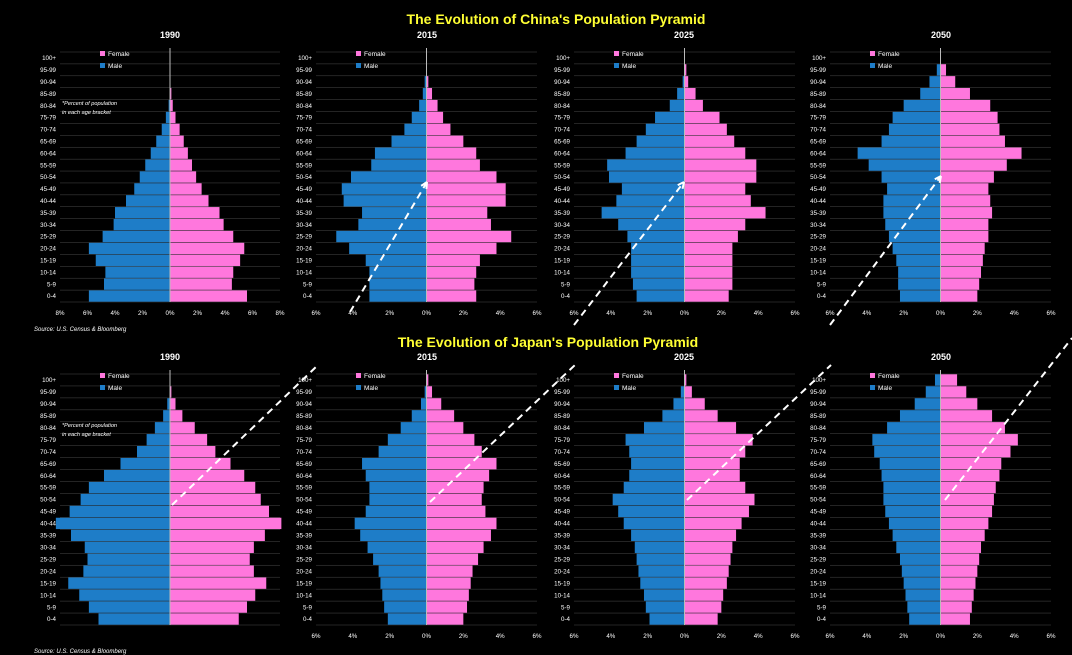 The width and height of the screenshot is (1072, 655). Describe the element at coordinates (80, 330) in the screenshot. I see `china-source-note: Source: U.S. Census & Bloomberg` at that location.